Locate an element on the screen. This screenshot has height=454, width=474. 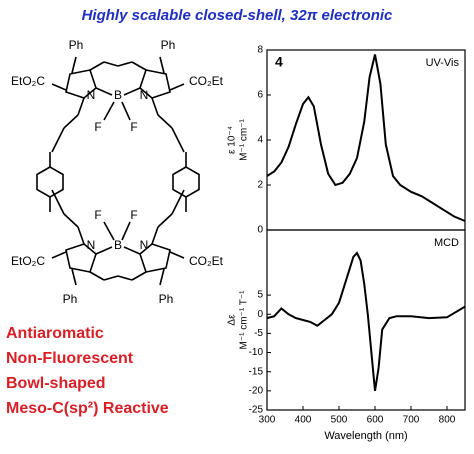
y-tick-label: 8 is located at coordinates (260, 50).